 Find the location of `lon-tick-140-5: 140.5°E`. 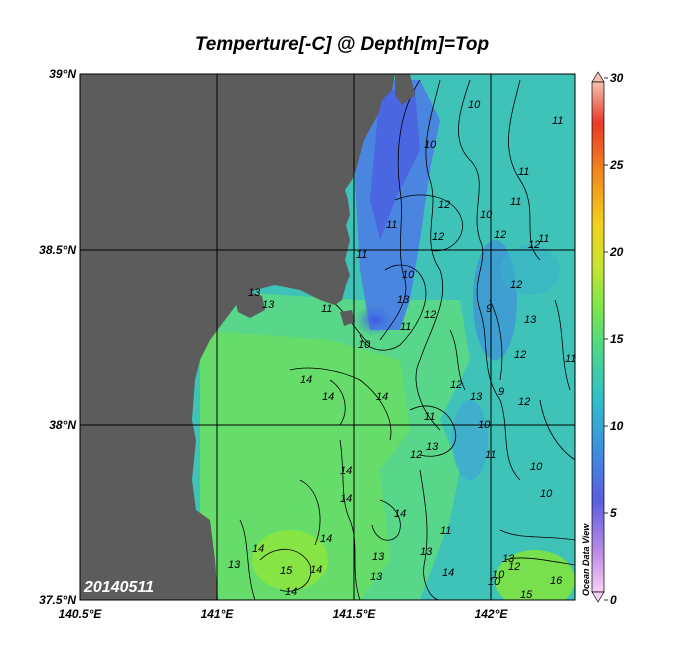

lon-tick-140-5: 140.5°E is located at coordinates (81, 614).